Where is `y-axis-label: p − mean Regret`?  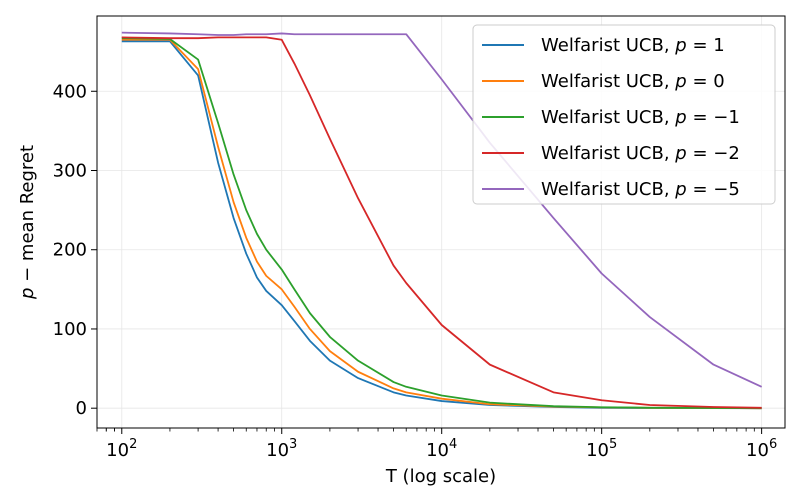 y-axis-label: p − mean Regret is located at coordinates (27, 222).